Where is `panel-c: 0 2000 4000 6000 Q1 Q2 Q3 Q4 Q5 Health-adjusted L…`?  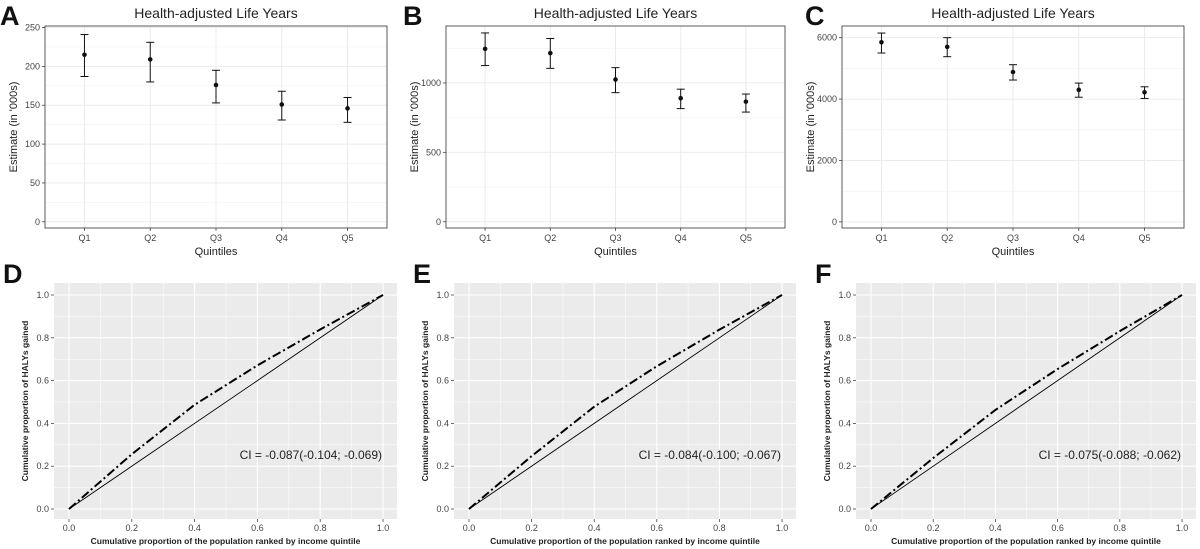 panel-c: 0 2000 4000 6000 Q1 Q2 Q3 Q4 Q5 Health-adjusted L… is located at coordinates (995, 129).